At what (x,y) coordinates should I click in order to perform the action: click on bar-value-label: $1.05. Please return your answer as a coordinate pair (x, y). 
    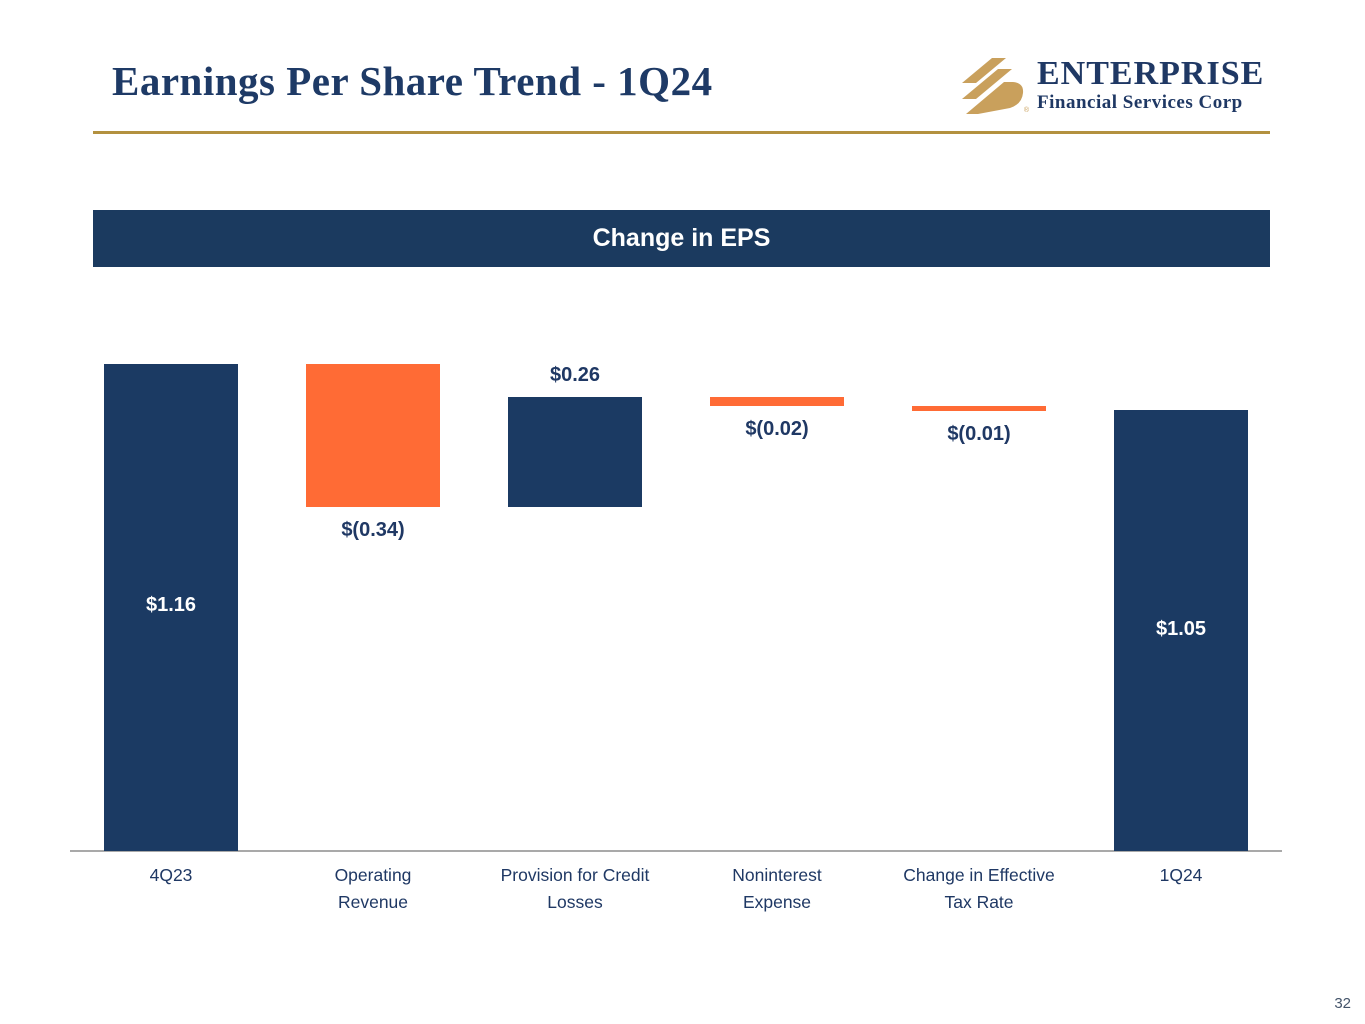
    Looking at the image, I should click on (1181, 628).